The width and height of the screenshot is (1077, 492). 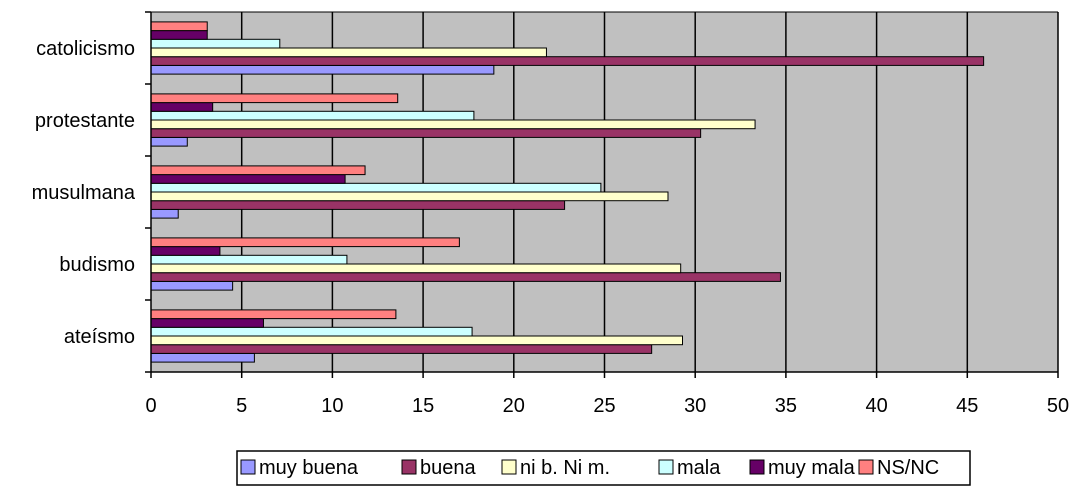 What do you see at coordinates (409, 196) in the screenshot?
I see `bar-musulmana-ni b. Ni m.` at bounding box center [409, 196].